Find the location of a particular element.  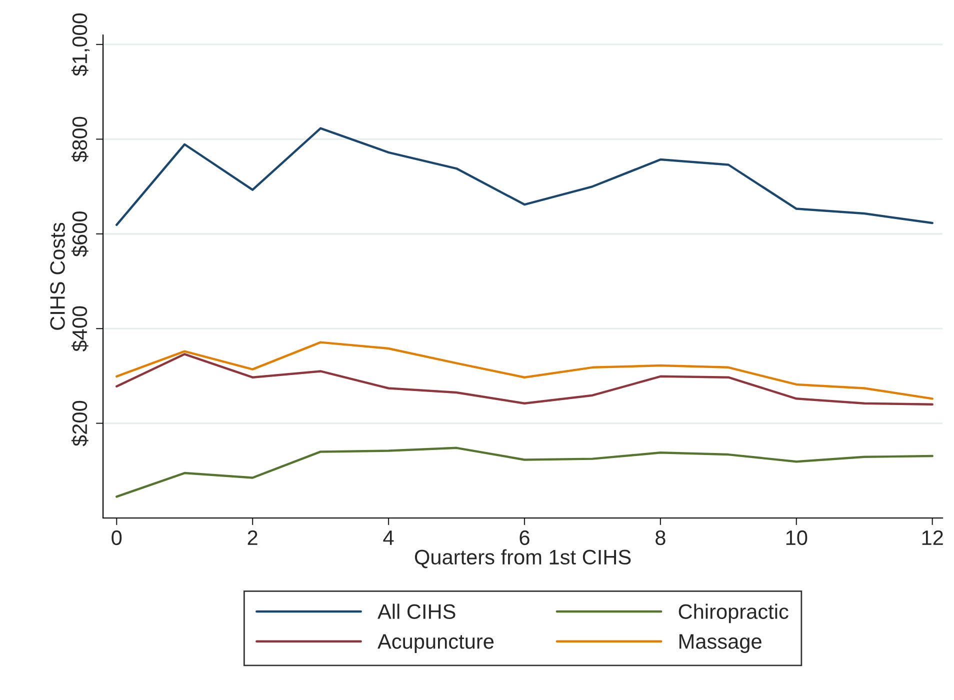

y-axis-title: CIHS Costs is located at coordinates (57, 276).